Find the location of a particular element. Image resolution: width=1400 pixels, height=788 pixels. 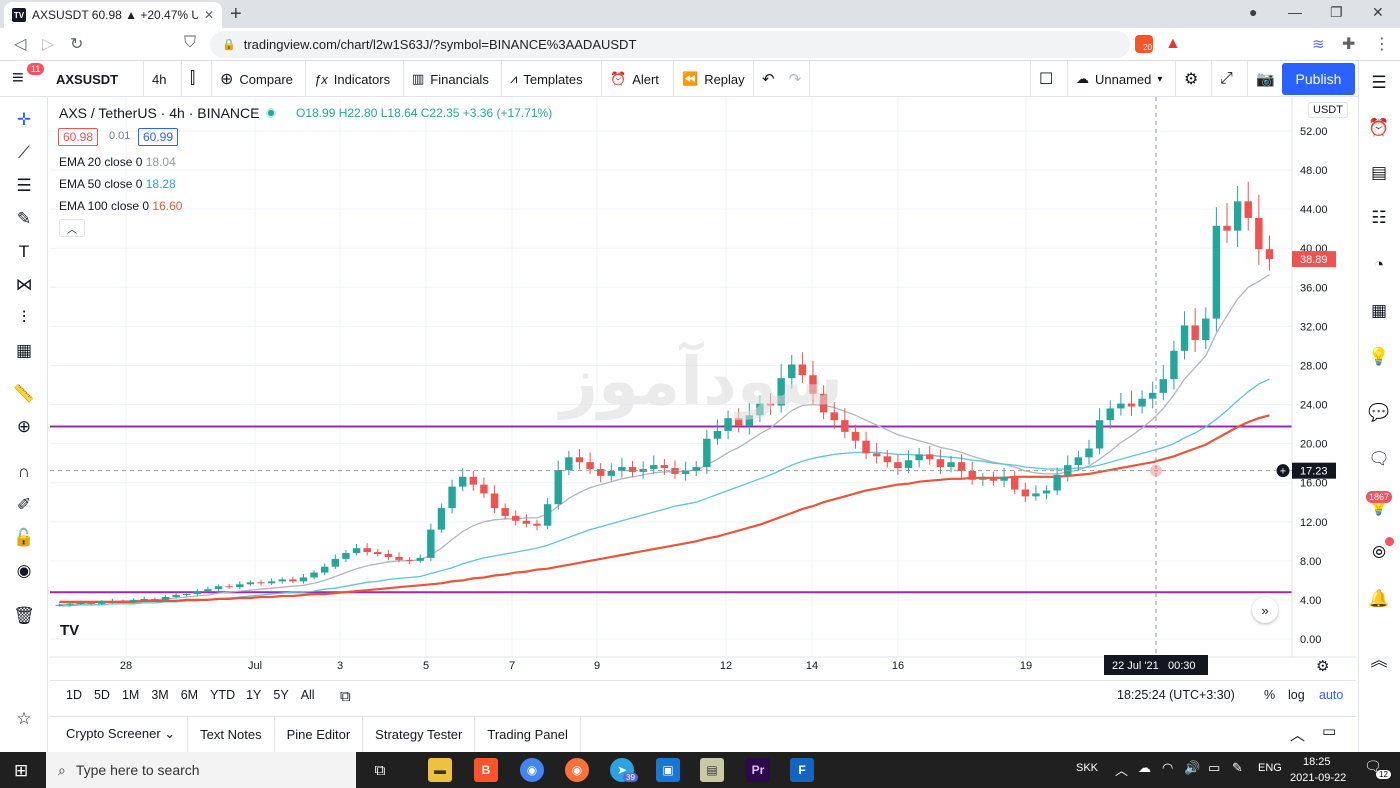

taskbar-time: 18:25 is located at coordinates (1317, 762).